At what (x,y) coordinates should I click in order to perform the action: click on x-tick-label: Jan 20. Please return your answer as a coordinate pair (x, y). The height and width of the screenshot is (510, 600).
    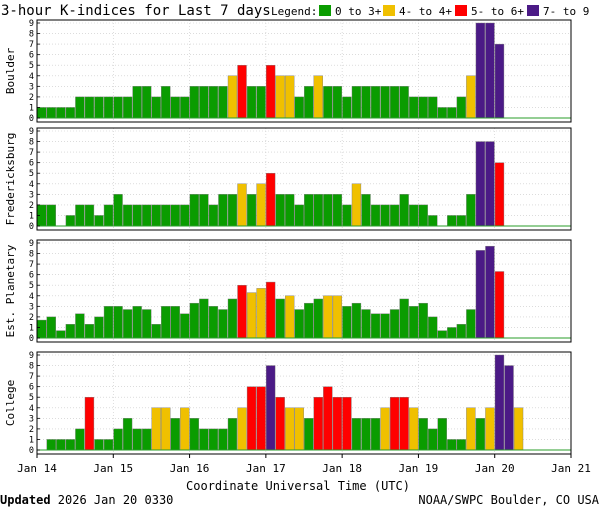
    Looking at the image, I should click on (495, 468).